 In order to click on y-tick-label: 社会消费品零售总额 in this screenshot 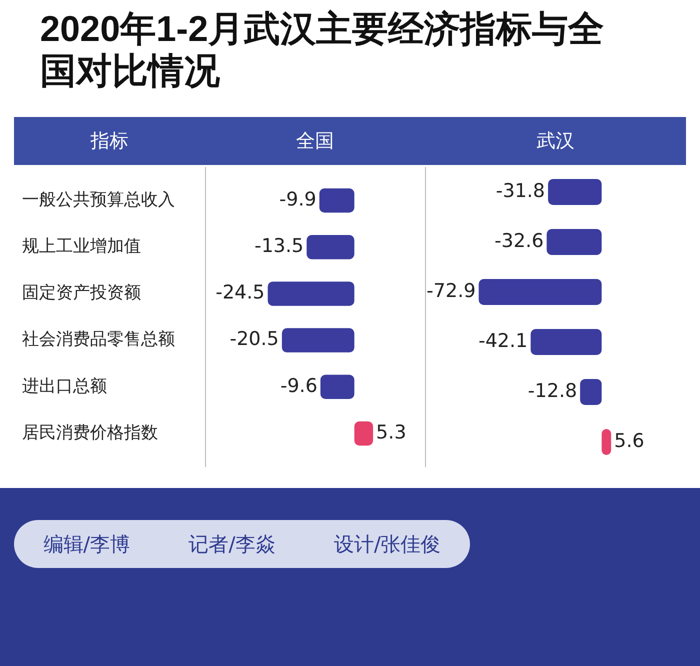, I will do `click(98, 340)`.